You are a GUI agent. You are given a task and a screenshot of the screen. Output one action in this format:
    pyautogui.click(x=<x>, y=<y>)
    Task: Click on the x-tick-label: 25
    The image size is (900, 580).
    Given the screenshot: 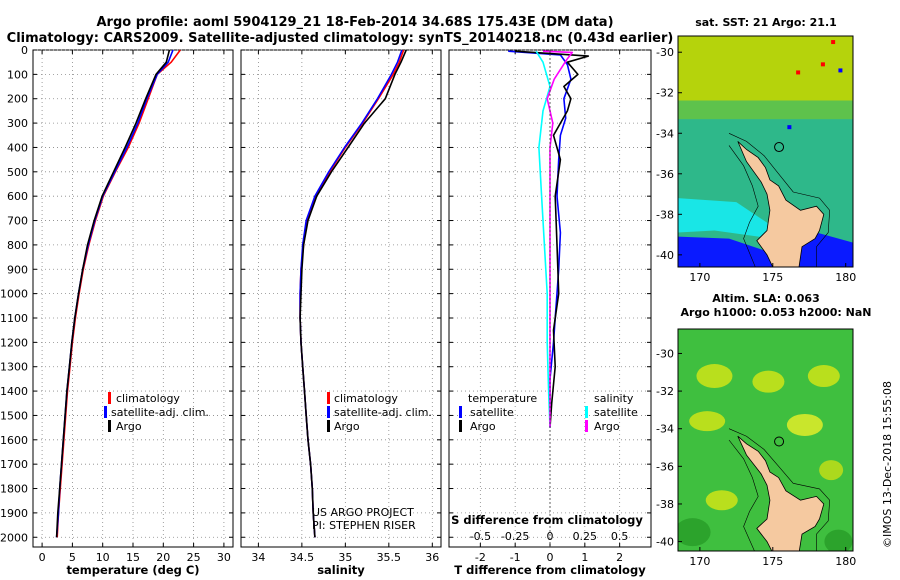 What is the action you would take?
    pyautogui.click(x=194, y=557)
    